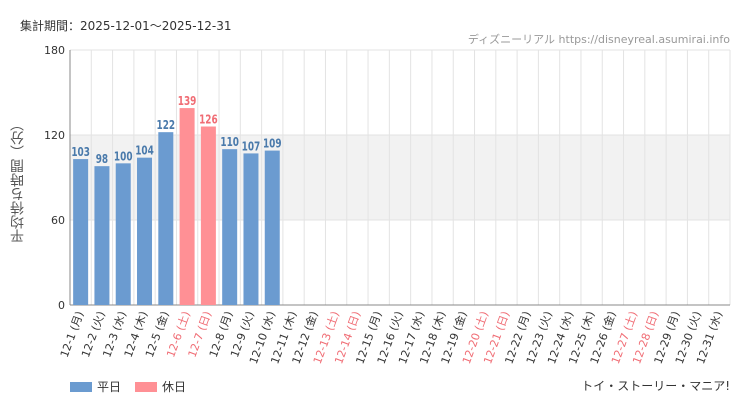 The width and height of the screenshot is (750, 410). I want to click on y-tick-label: 60, so click(58, 220).